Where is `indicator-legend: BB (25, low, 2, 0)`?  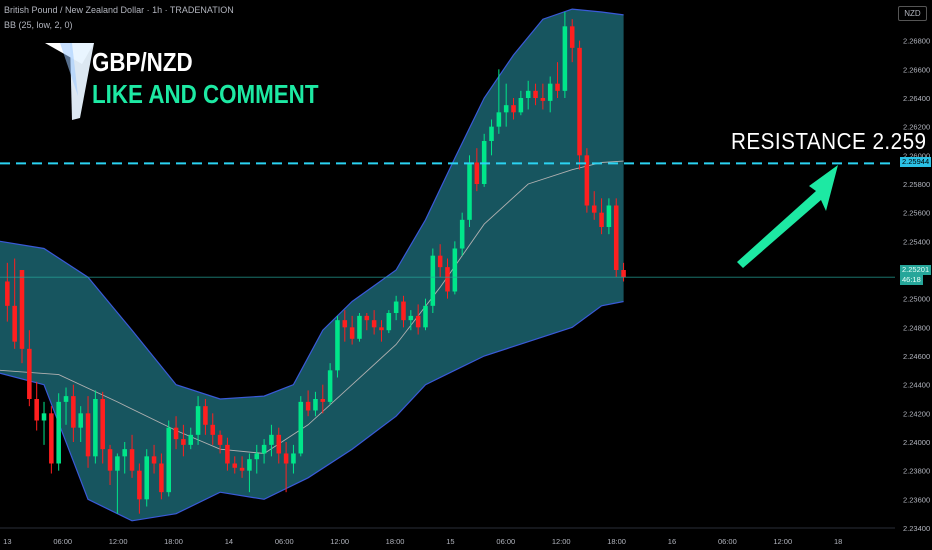 indicator-legend: BB (25, low, 2, 0) is located at coordinates (38, 25).